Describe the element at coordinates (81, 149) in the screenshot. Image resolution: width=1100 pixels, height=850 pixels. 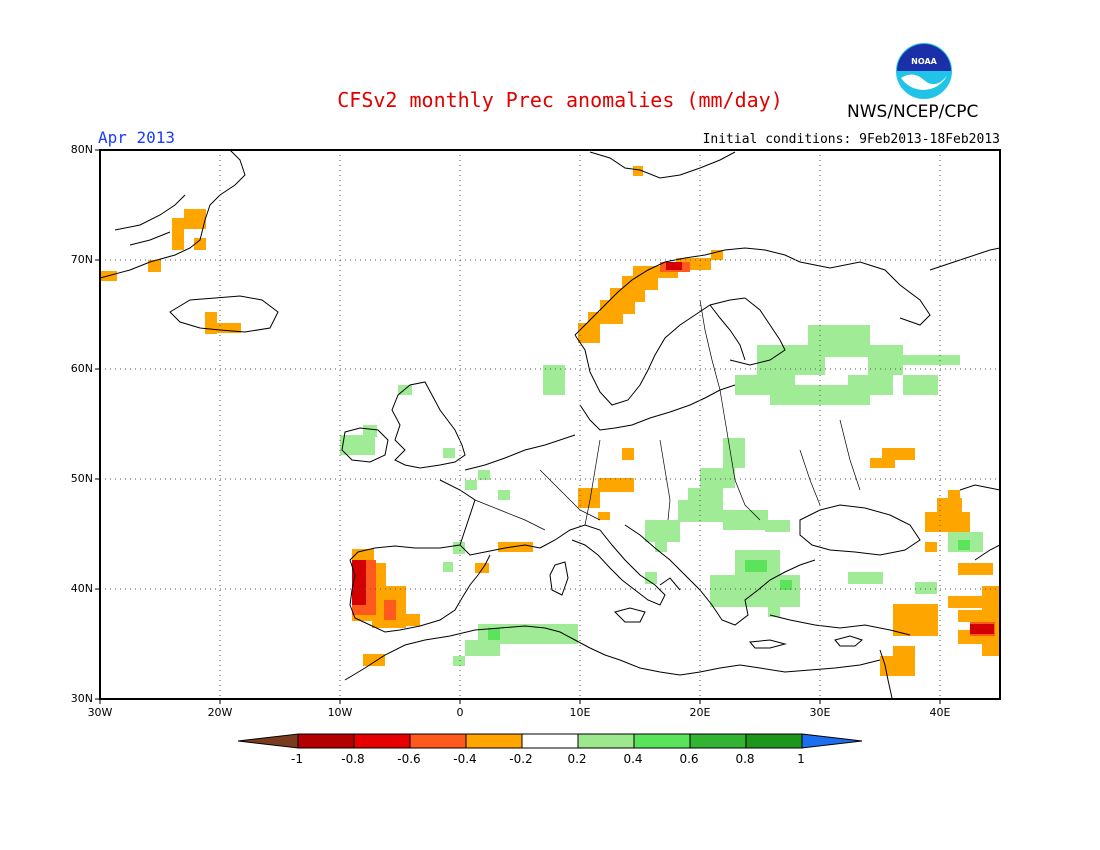
I see `lat-label: 80N` at that location.